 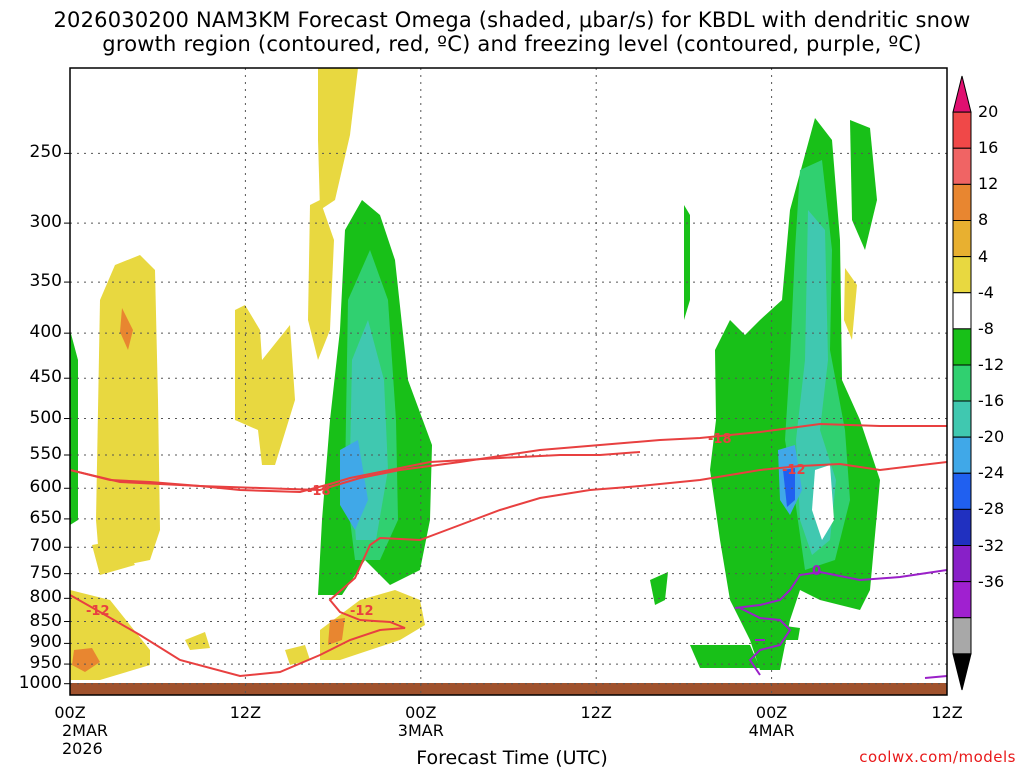 What do you see at coordinates (45, 546) in the screenshot?
I see `y-tick-label: 700` at bounding box center [45, 546].